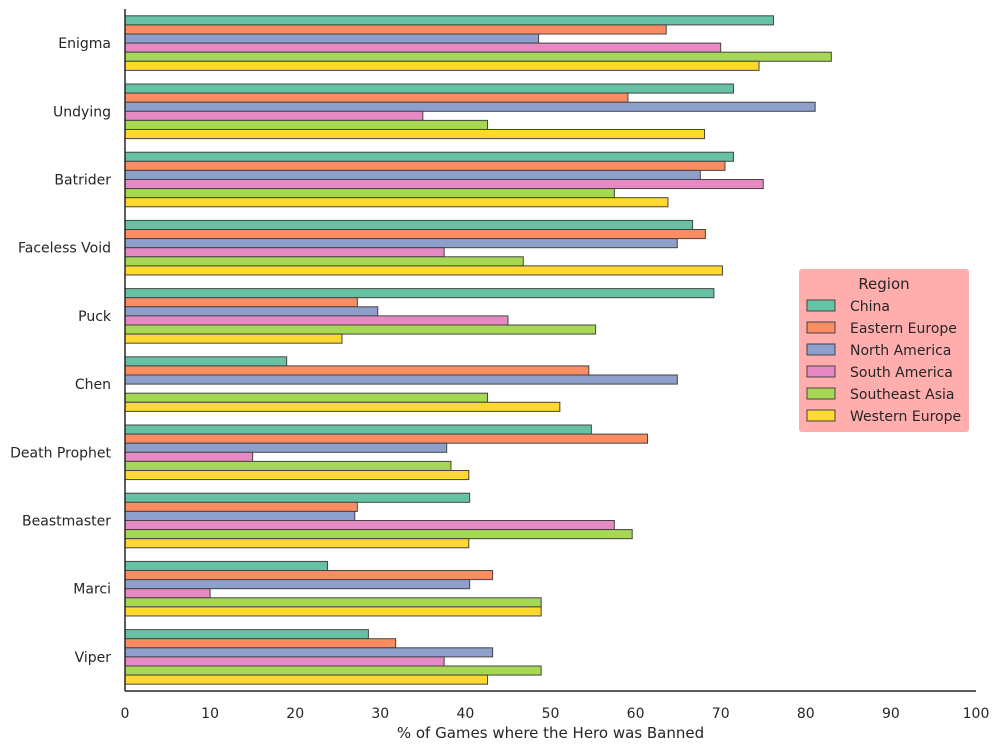 Image resolution: width=1000 pixels, height=750 pixels. What do you see at coordinates (251, 311) in the screenshot?
I see `bar-puck-north-america` at bounding box center [251, 311].